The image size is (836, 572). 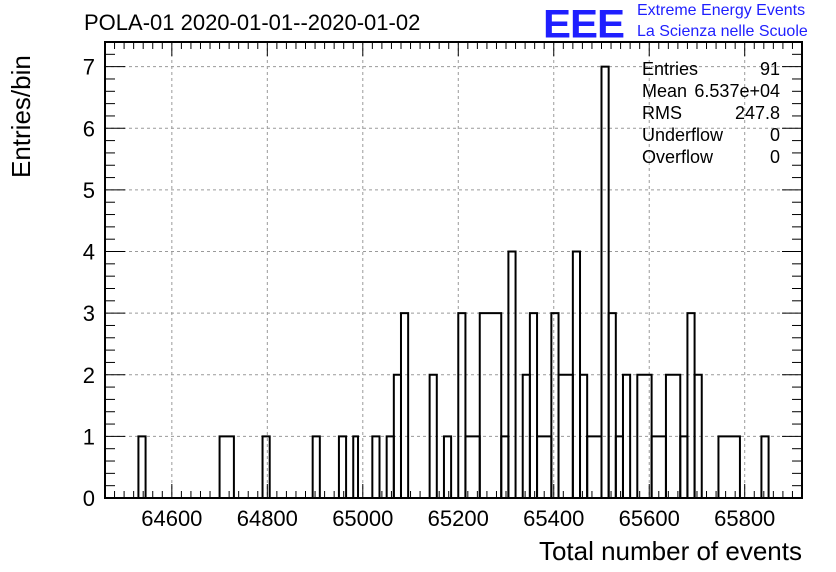 What do you see at coordinates (89, 498) in the screenshot?
I see `y-tick-label: 0` at bounding box center [89, 498].